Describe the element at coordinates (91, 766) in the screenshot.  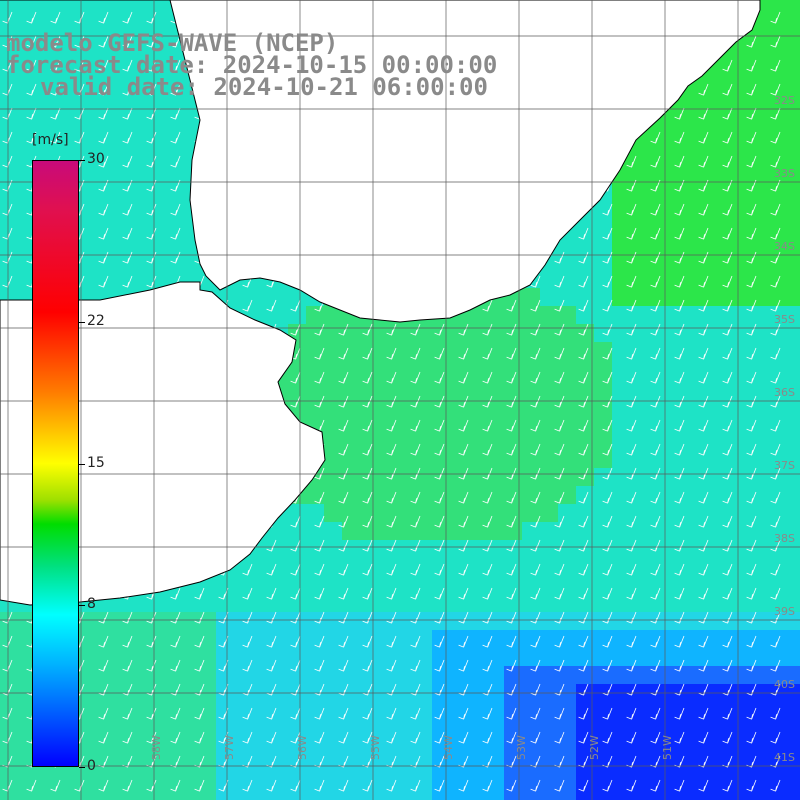
I see `colorbar-tick-label: 0` at that location.